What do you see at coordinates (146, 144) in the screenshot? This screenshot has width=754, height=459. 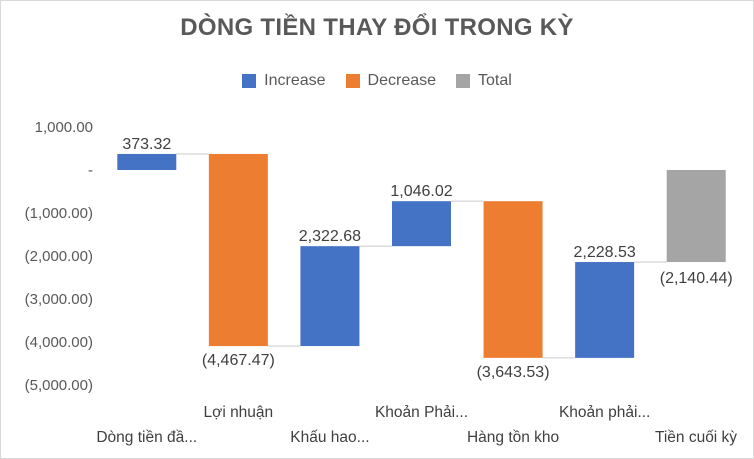 I see `data-label: 373.32` at bounding box center [146, 144].